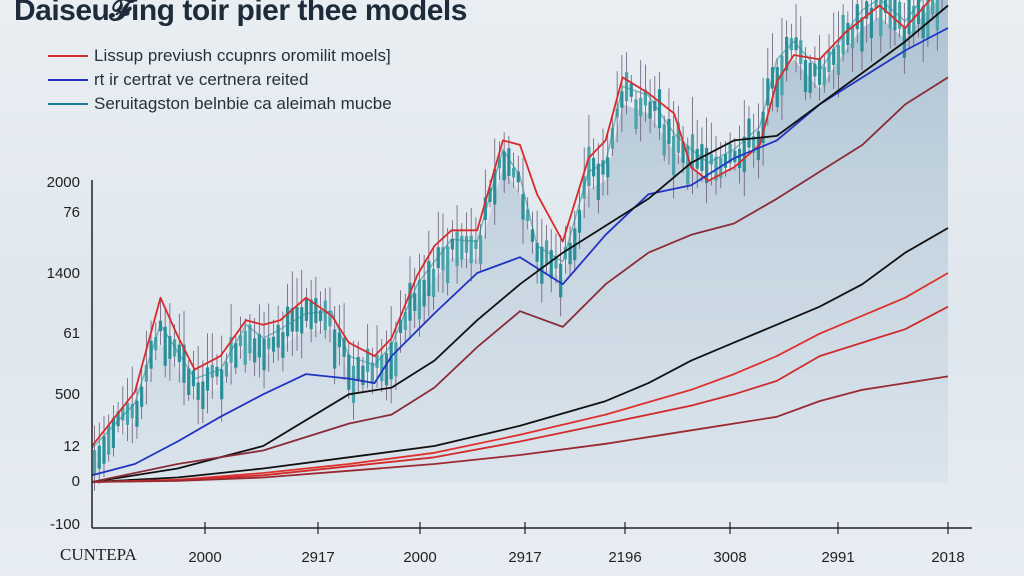 Image resolution: width=1024 pixels, height=576 pixels. What do you see at coordinates (99, 554) in the screenshot?
I see `corner-label: CUNTEPA` at bounding box center [99, 554].